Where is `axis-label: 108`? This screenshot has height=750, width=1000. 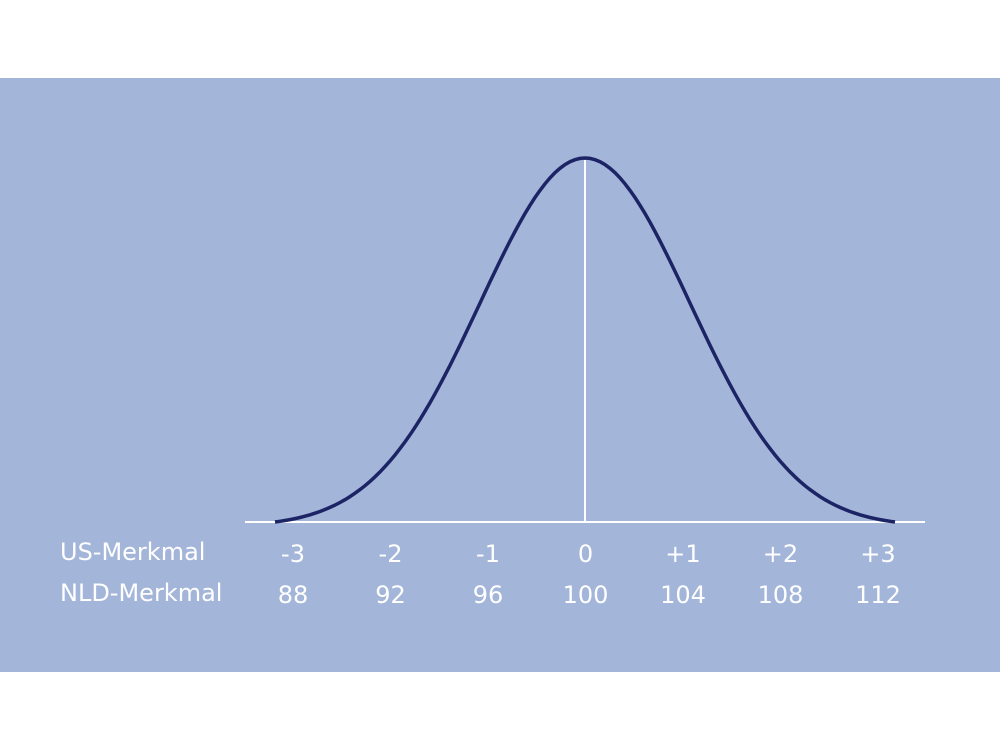
axis-label: 108 is located at coordinates (781, 595).